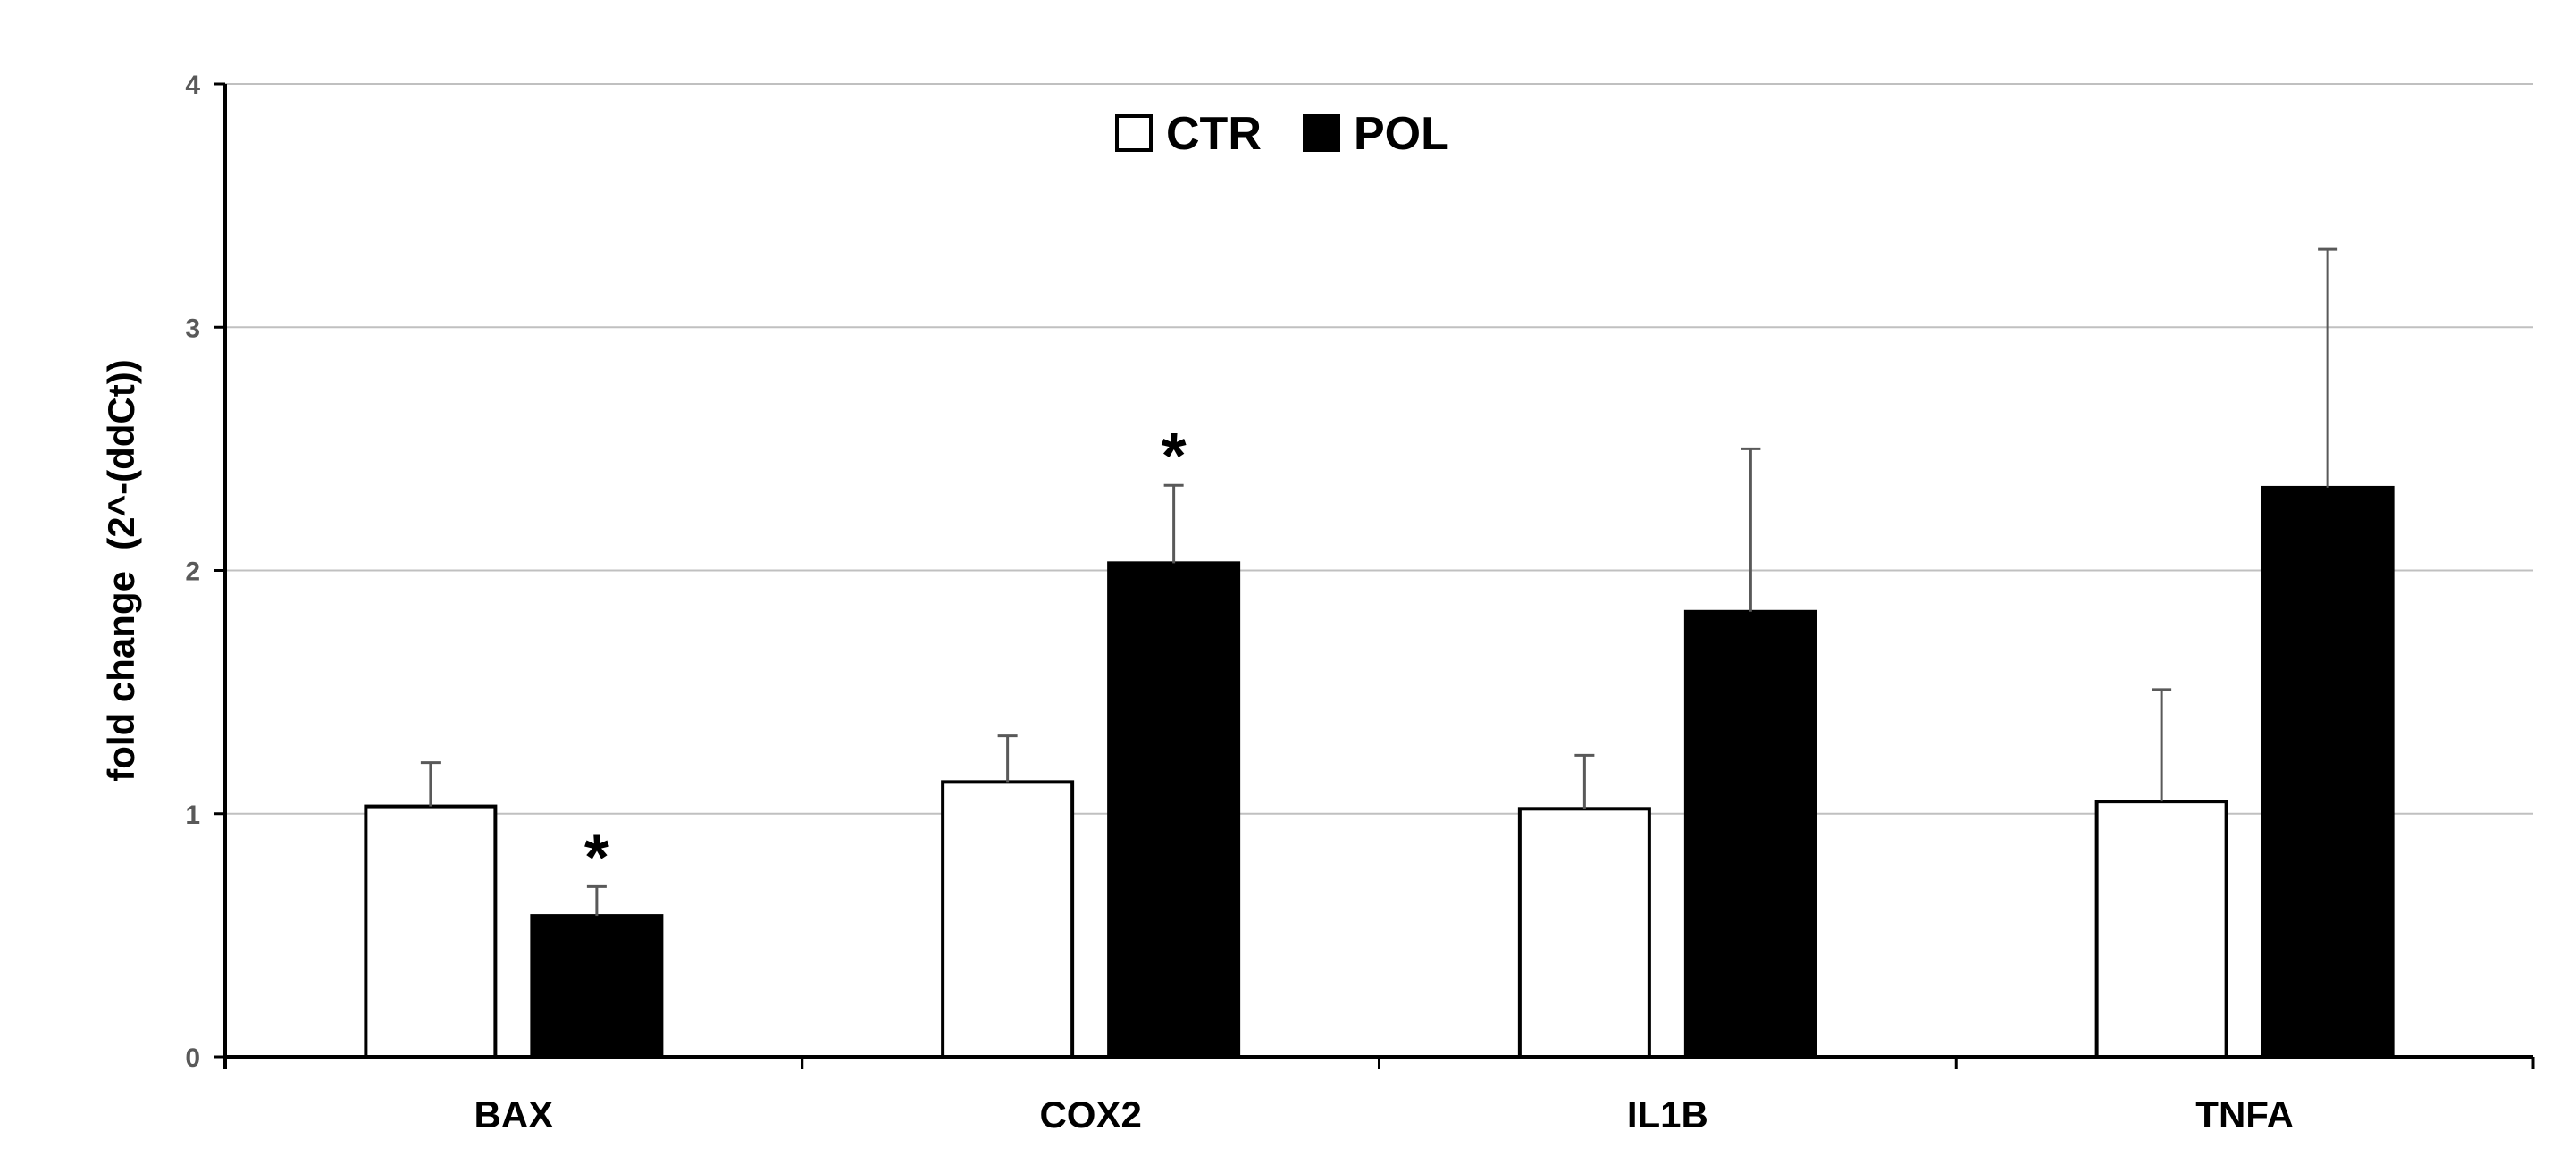 This screenshot has width=2576, height=1173. Describe the element at coordinates (1667, 1114) in the screenshot. I see `x-category-label: IL1B` at that location.